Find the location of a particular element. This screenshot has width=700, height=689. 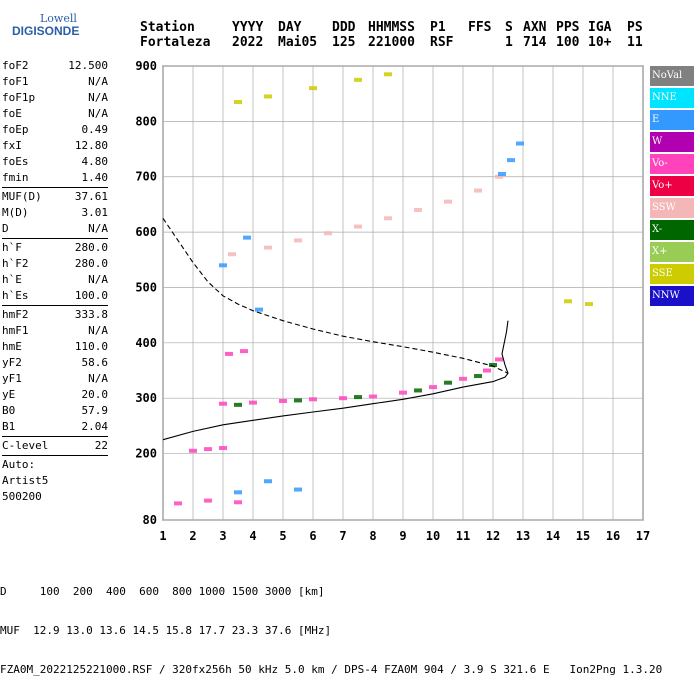

param-value: 2.04 is located at coordinates (95, 426).